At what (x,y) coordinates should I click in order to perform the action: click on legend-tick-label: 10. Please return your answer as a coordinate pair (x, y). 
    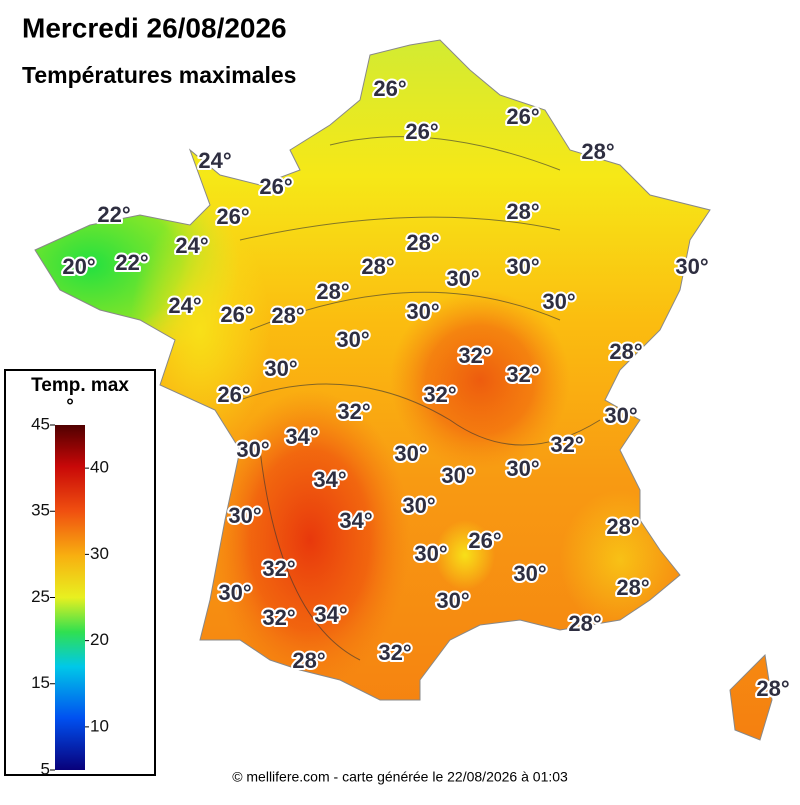
    Looking at the image, I should click on (99, 725).